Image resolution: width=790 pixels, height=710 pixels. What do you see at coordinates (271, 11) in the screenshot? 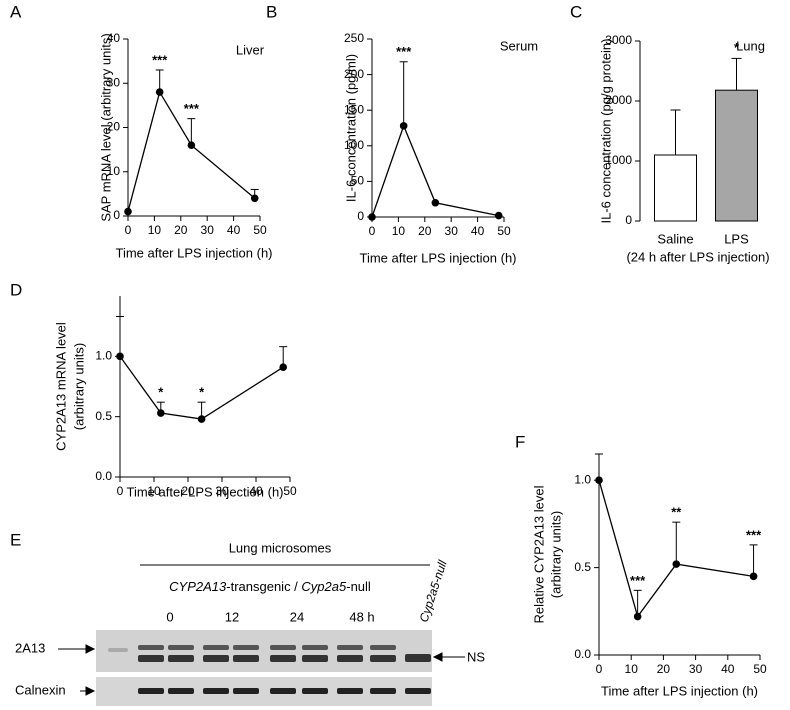
I see `panel-label: B` at bounding box center [271, 11].